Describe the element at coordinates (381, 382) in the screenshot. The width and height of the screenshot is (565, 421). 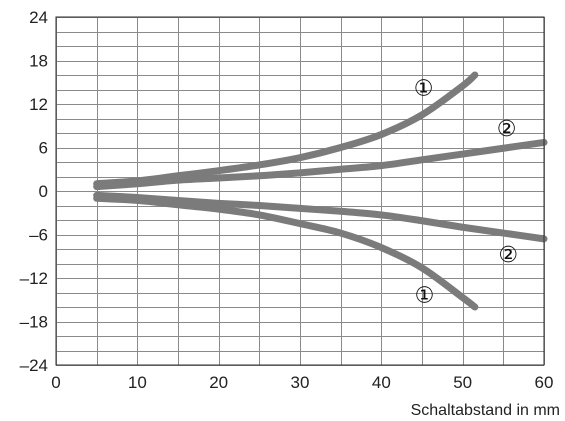
I see `x-tick-label: 40` at that location.